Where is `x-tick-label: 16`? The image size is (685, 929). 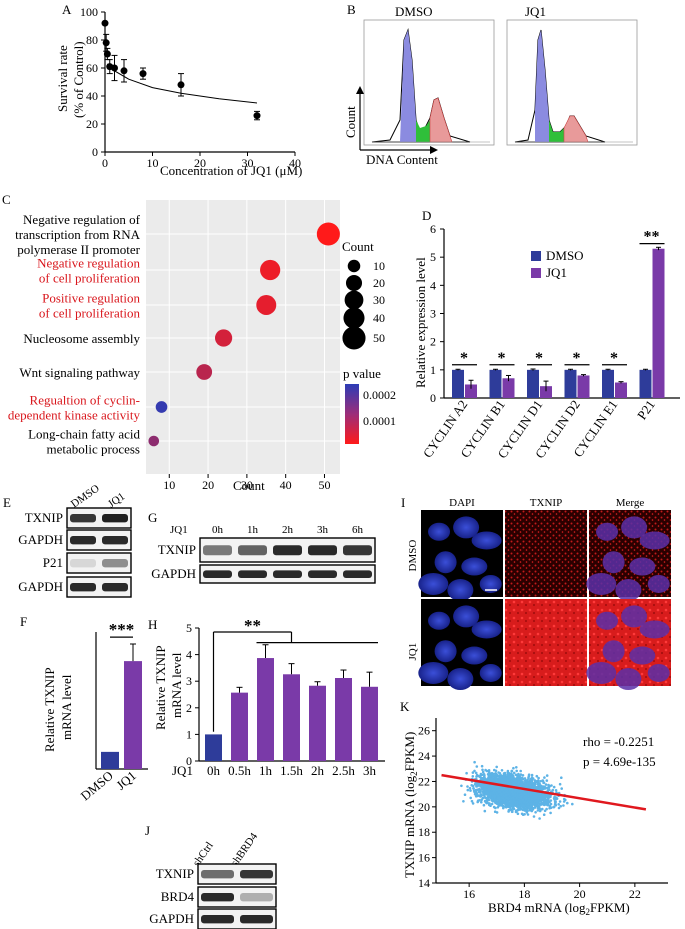 x-tick-label: 16 is located at coordinates (469, 894).